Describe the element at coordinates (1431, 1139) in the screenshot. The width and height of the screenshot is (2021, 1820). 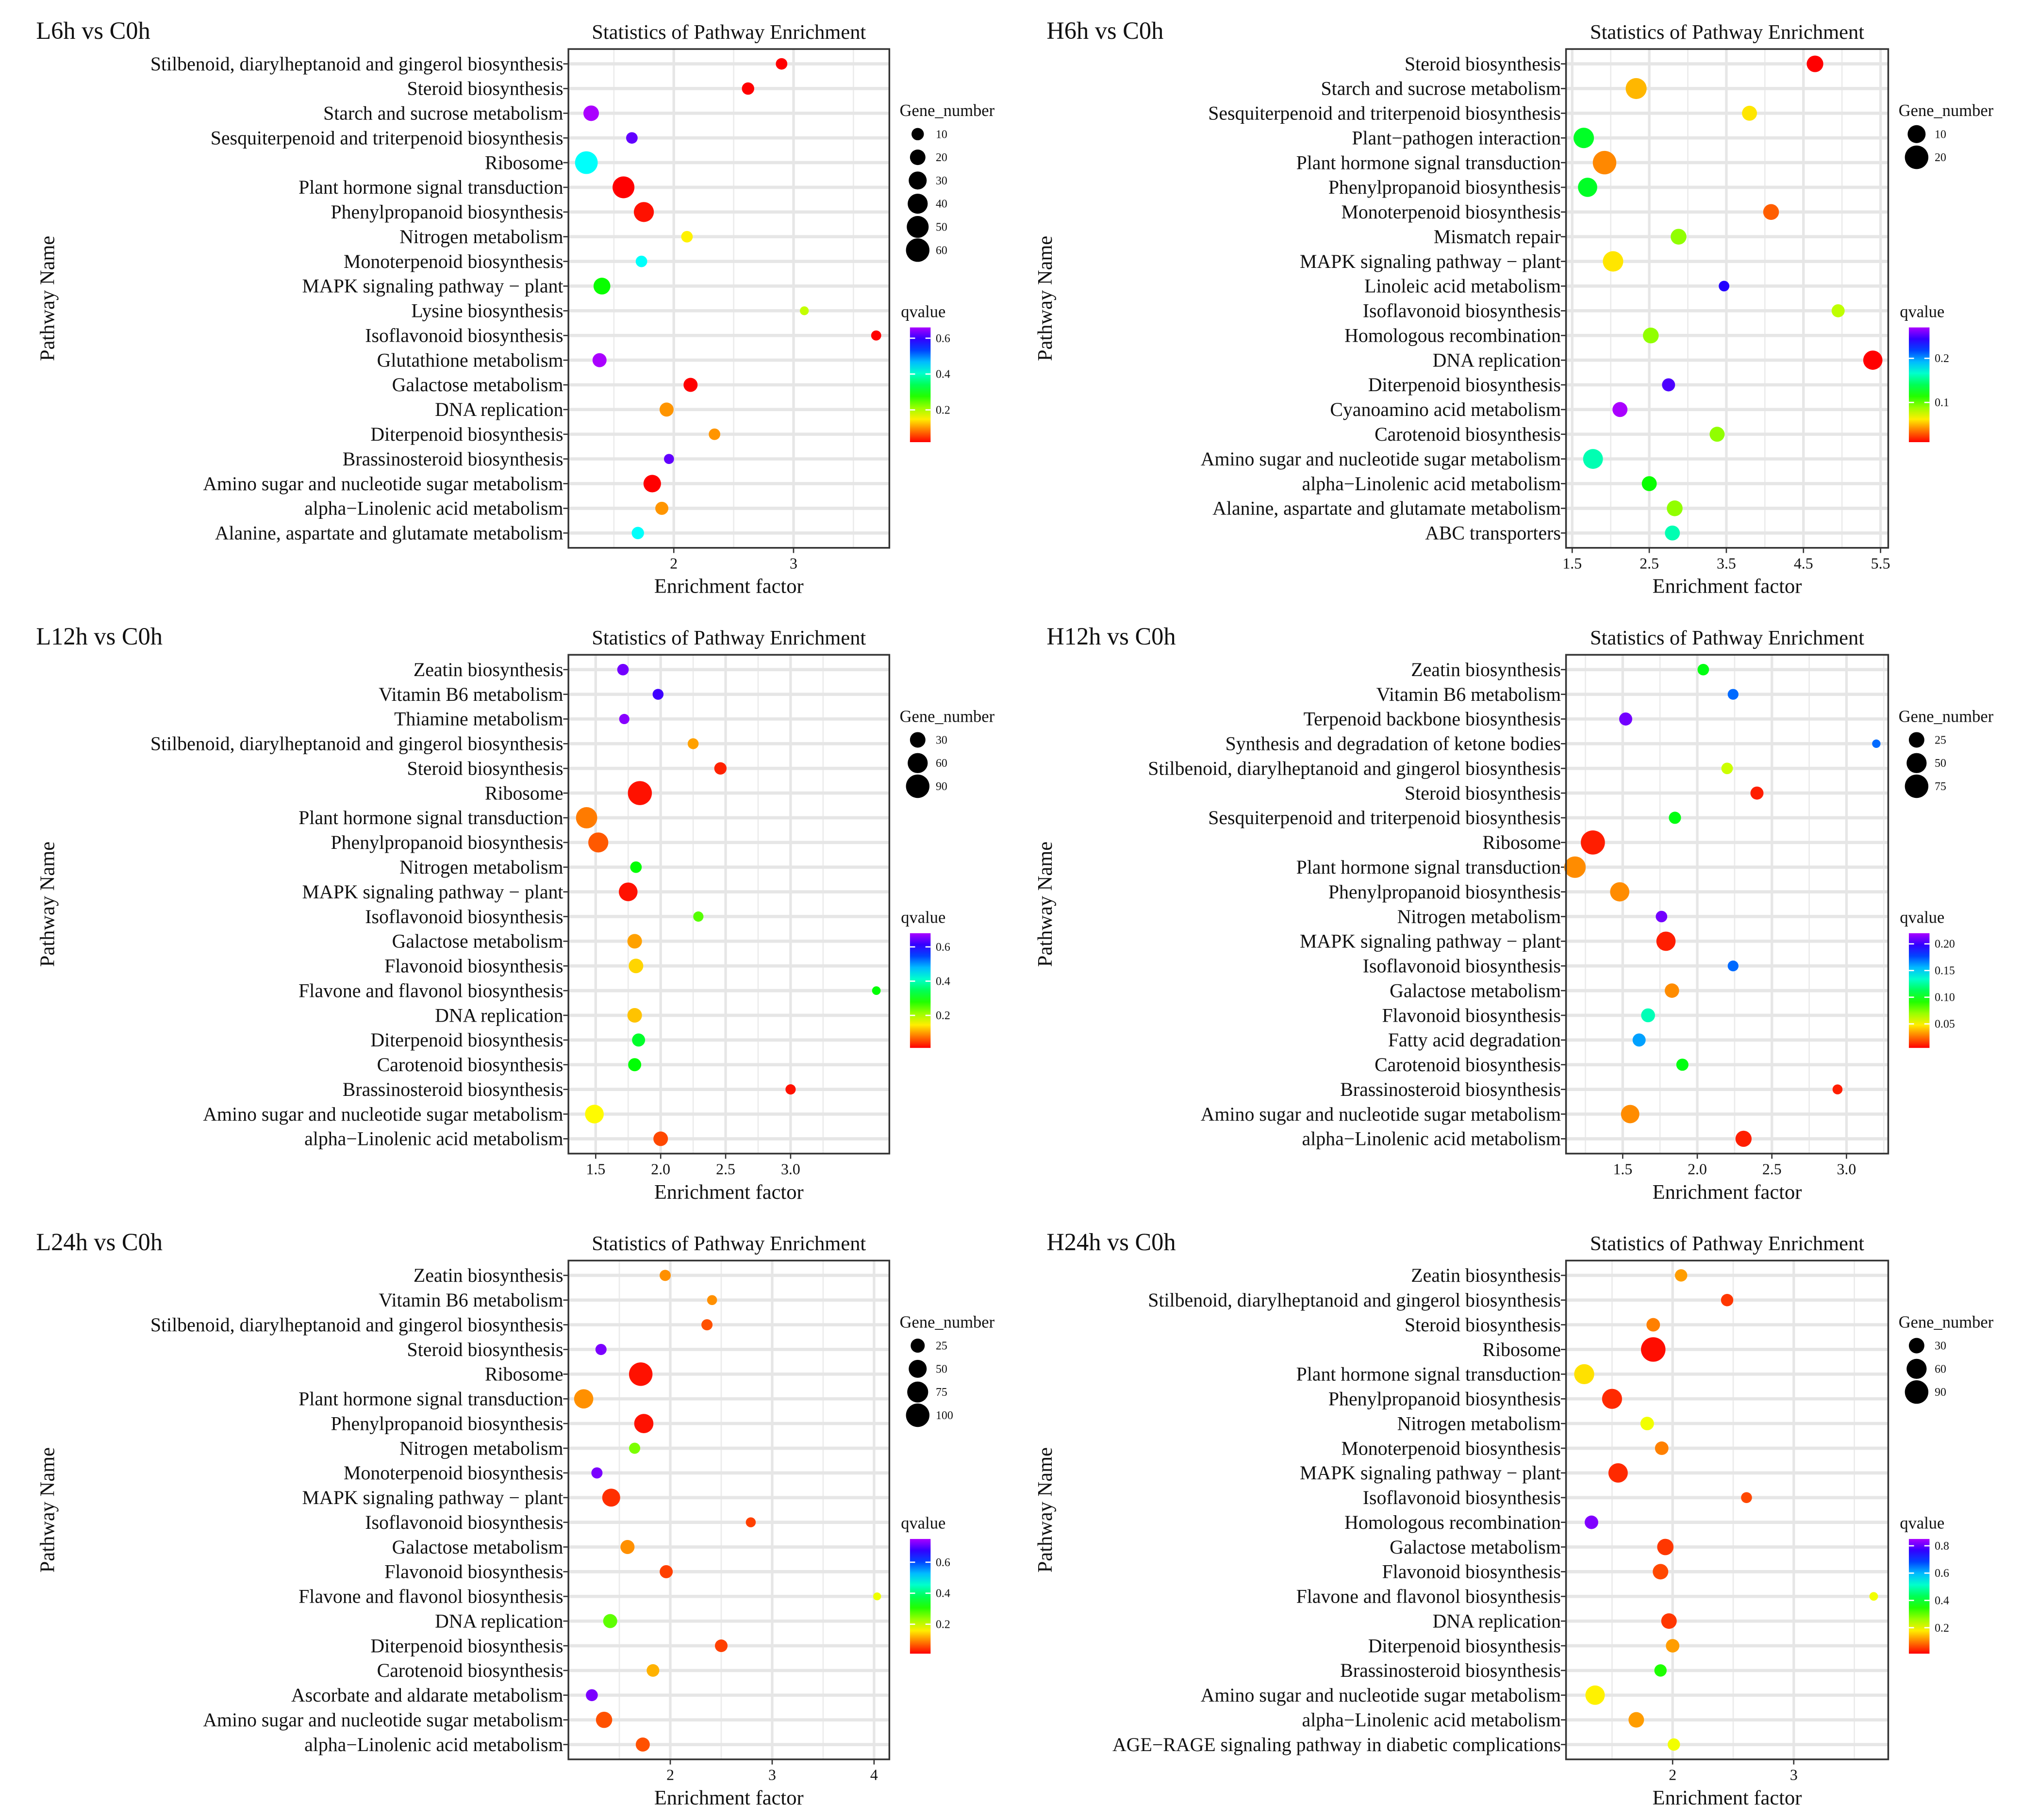
I see `pathway-label: alpha−Linolenic acid metabolism` at that location.